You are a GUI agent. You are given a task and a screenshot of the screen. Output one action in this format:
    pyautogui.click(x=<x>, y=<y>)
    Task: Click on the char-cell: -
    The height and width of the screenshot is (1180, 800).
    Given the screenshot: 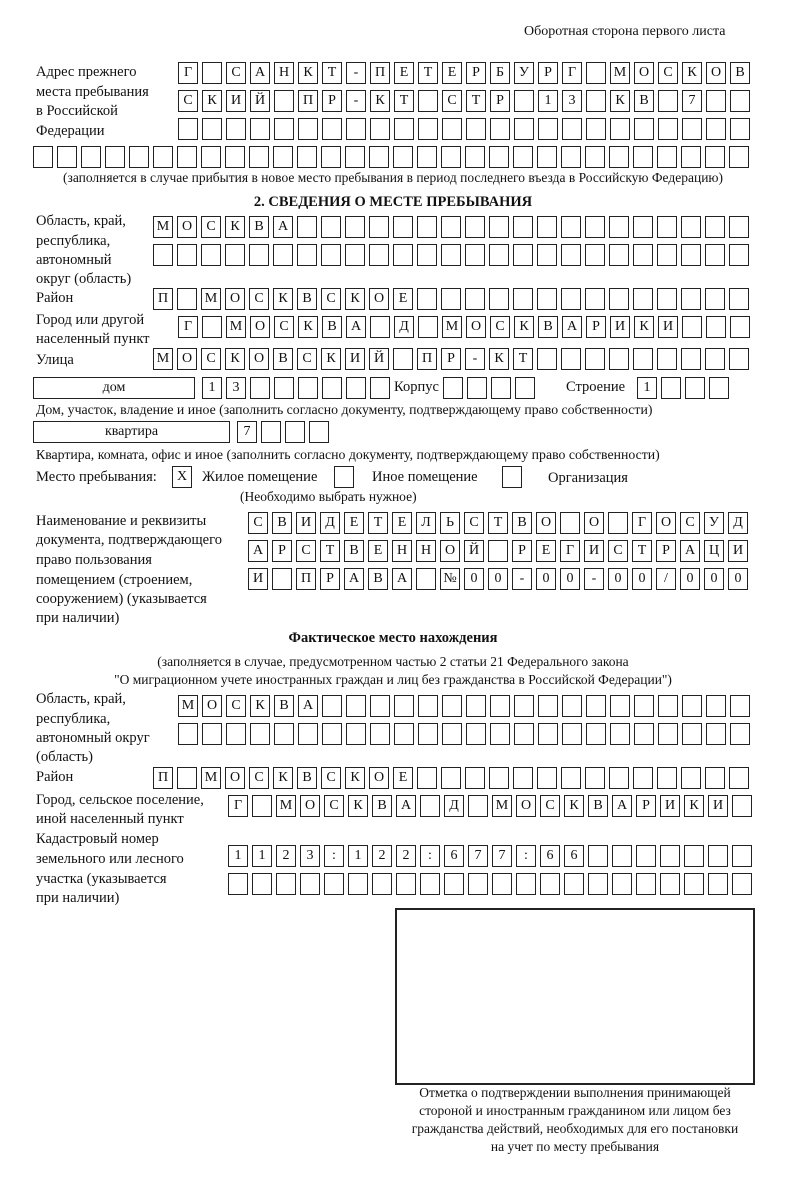 What is the action you would take?
    pyautogui.click(x=356, y=73)
    